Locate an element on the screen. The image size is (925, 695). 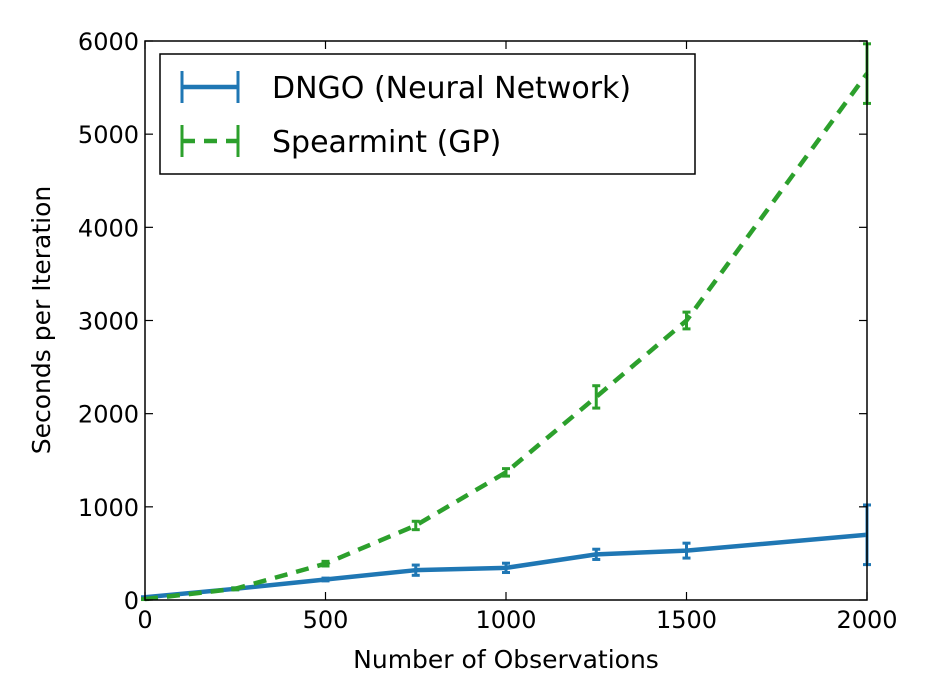
legend: DNGO (Neural Network) Spearmint (GP) is located at coordinates (427, 114).